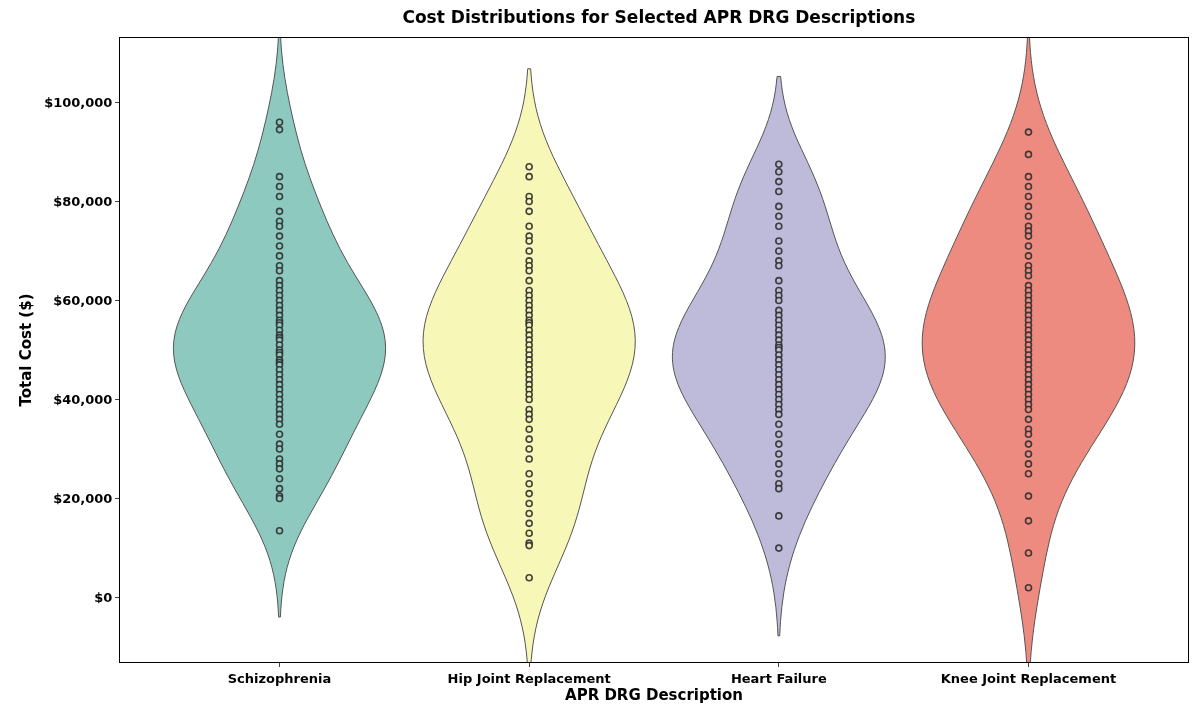 The width and height of the screenshot is (1198, 708). I want to click on y-tick-label: $0, so click(103, 598).